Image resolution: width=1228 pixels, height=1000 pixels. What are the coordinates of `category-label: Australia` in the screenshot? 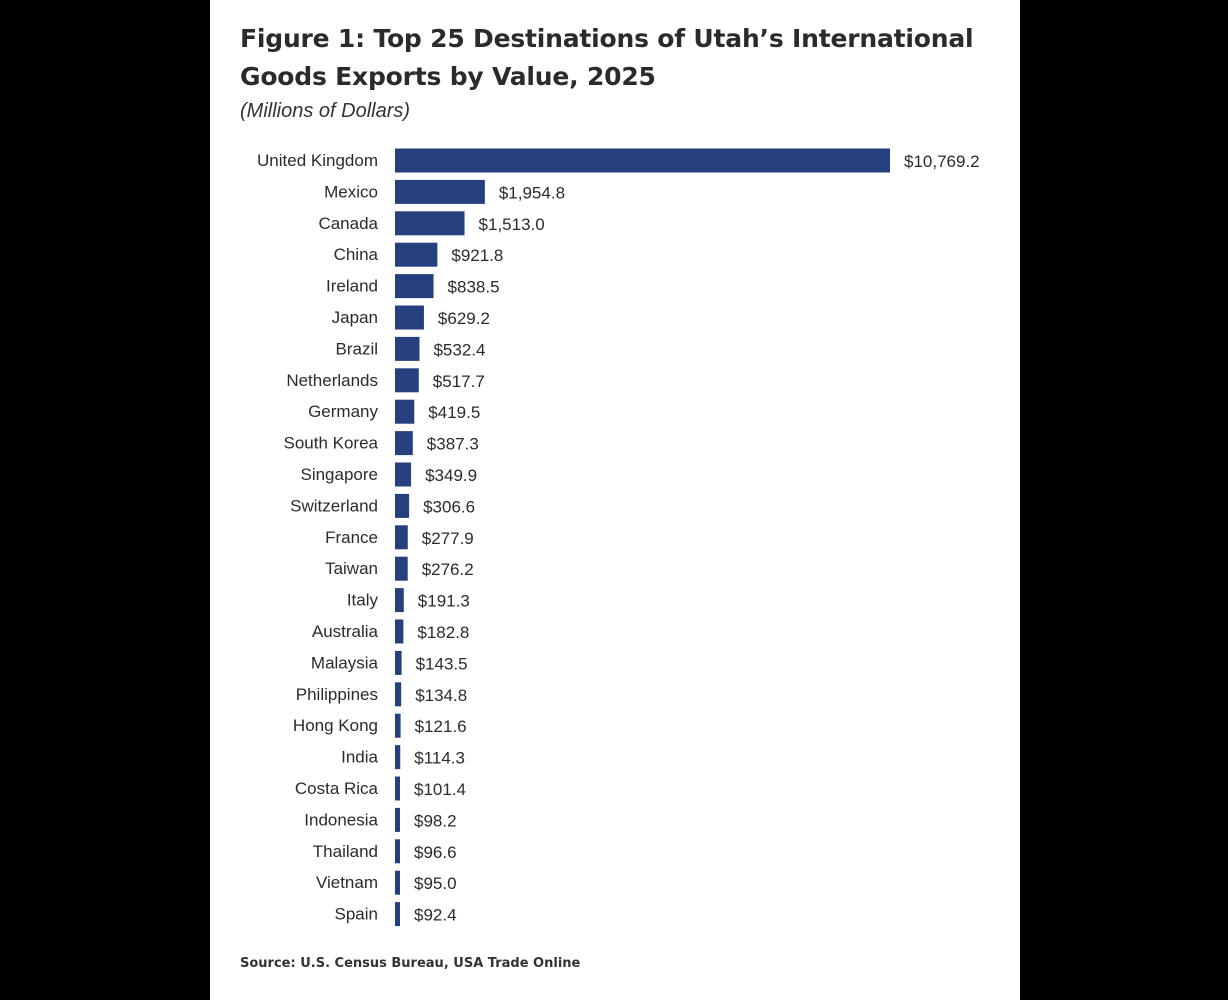 It's located at (345, 631).